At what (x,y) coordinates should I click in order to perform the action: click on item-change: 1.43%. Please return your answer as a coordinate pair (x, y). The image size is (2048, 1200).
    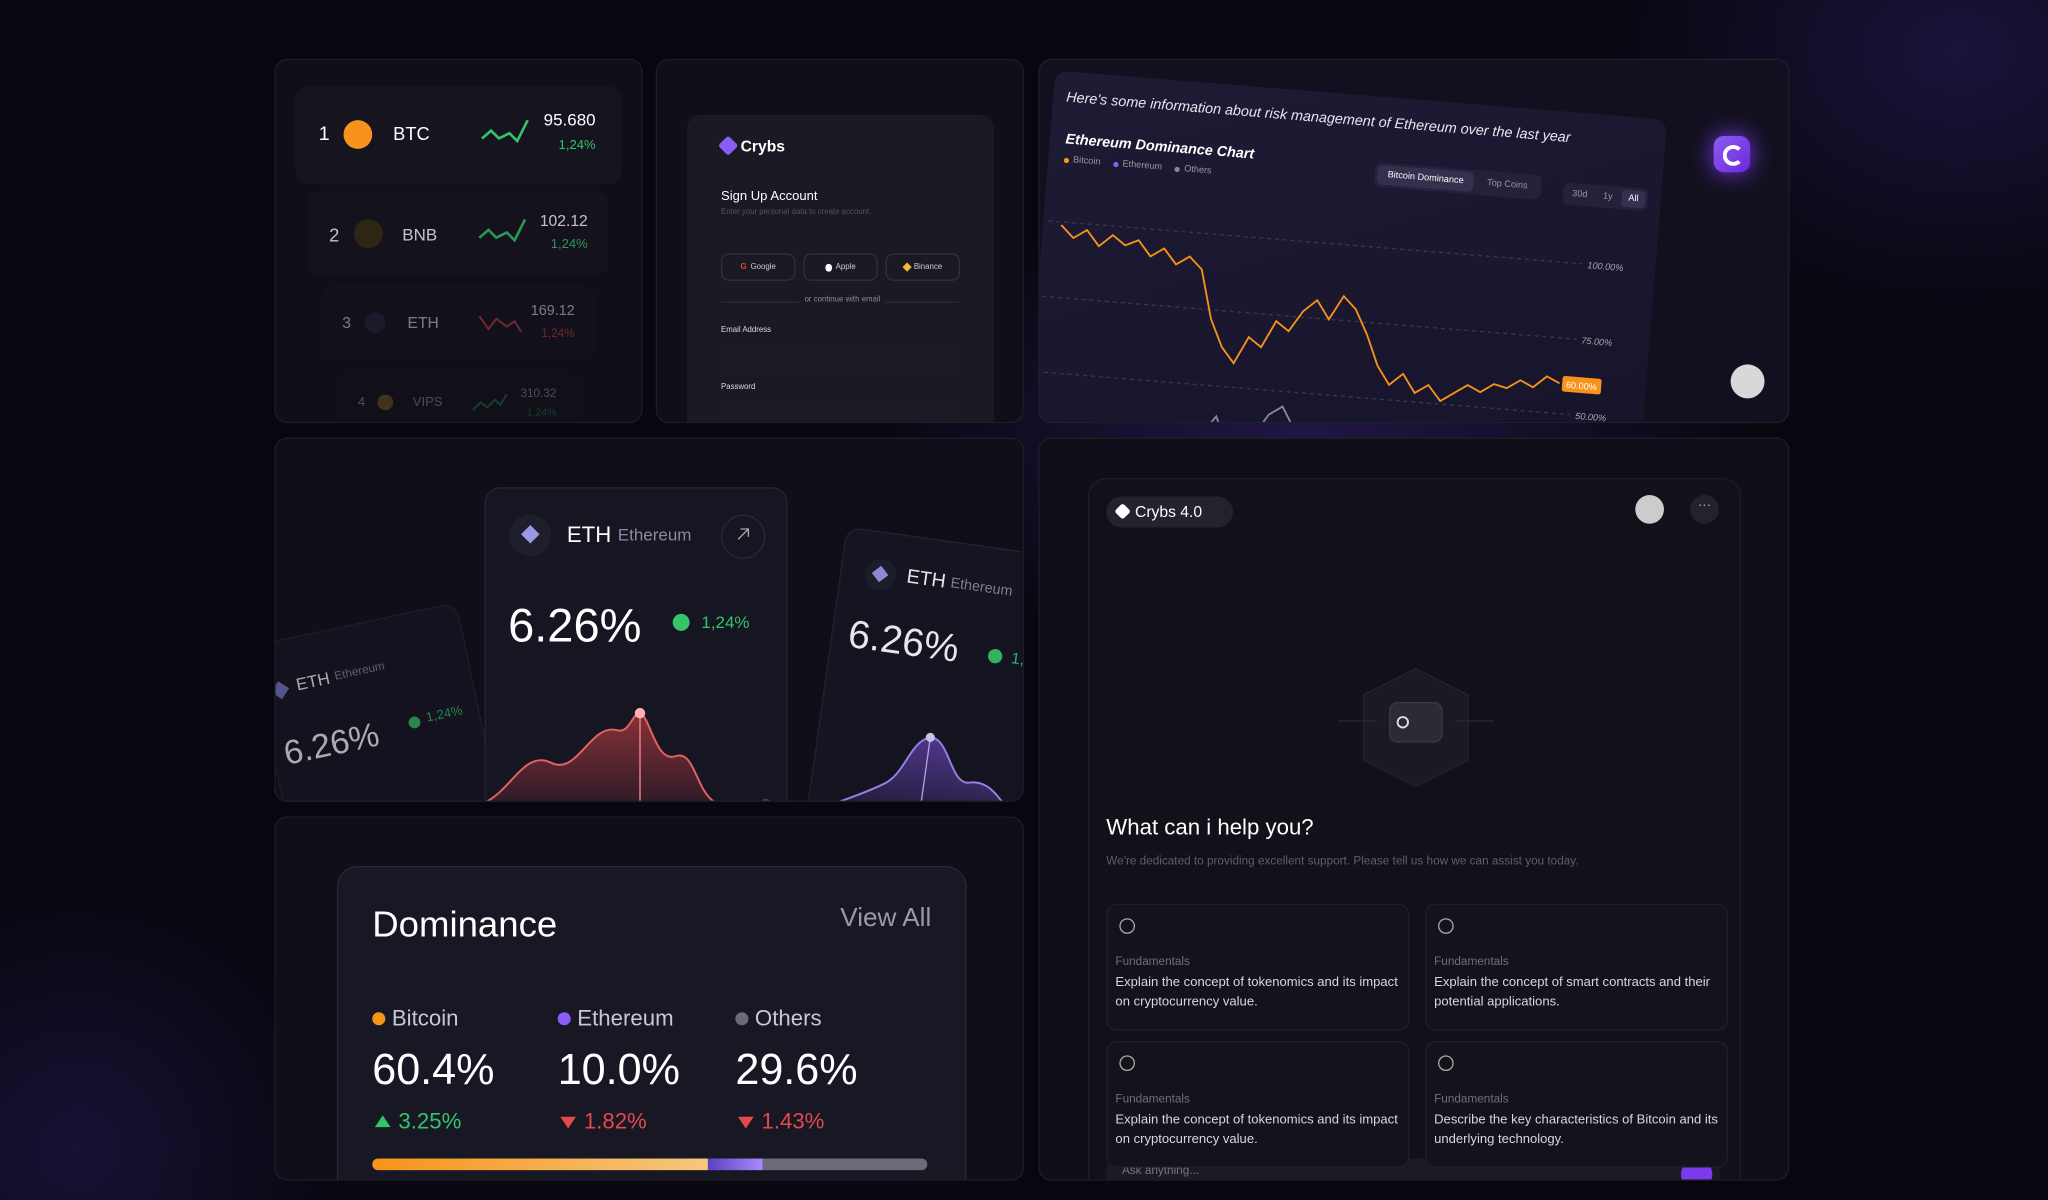
    Looking at the image, I should click on (793, 1121).